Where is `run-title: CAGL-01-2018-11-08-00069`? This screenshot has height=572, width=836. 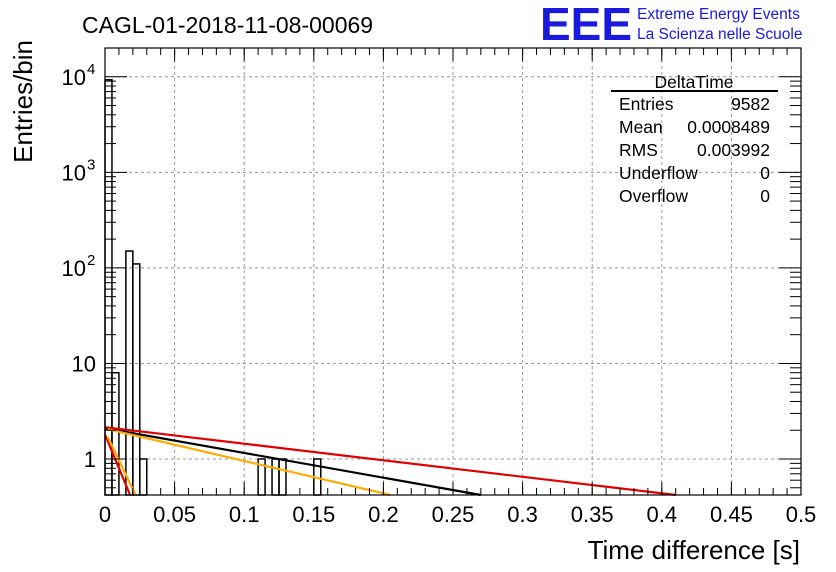 run-title: CAGL-01-2018-11-08-00069 is located at coordinates (227, 25).